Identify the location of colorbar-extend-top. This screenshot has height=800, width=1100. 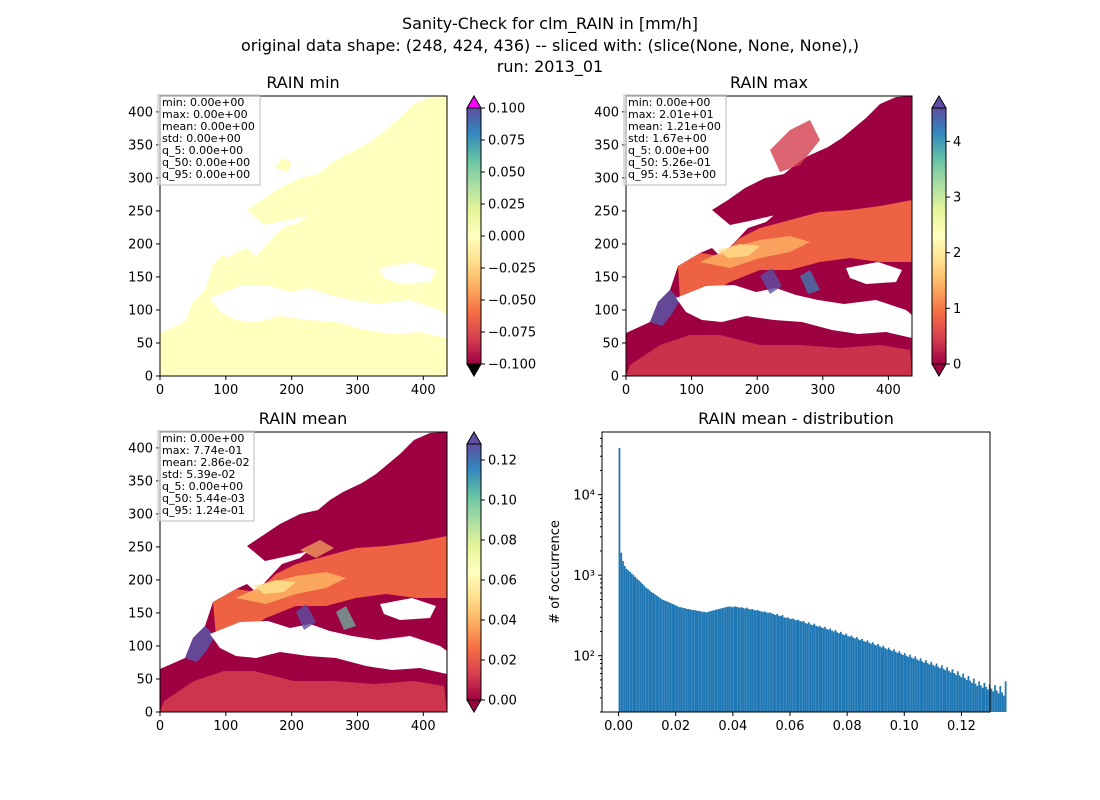
(939, 102).